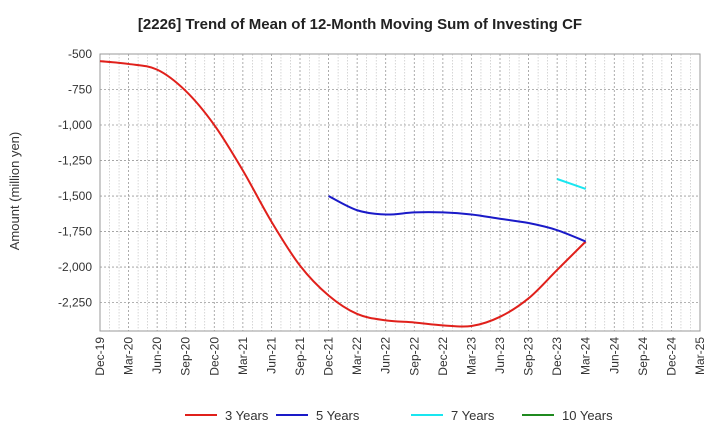 The width and height of the screenshot is (720, 440). Describe the element at coordinates (80, 90) in the screenshot. I see `y-tick-label: -750` at that location.